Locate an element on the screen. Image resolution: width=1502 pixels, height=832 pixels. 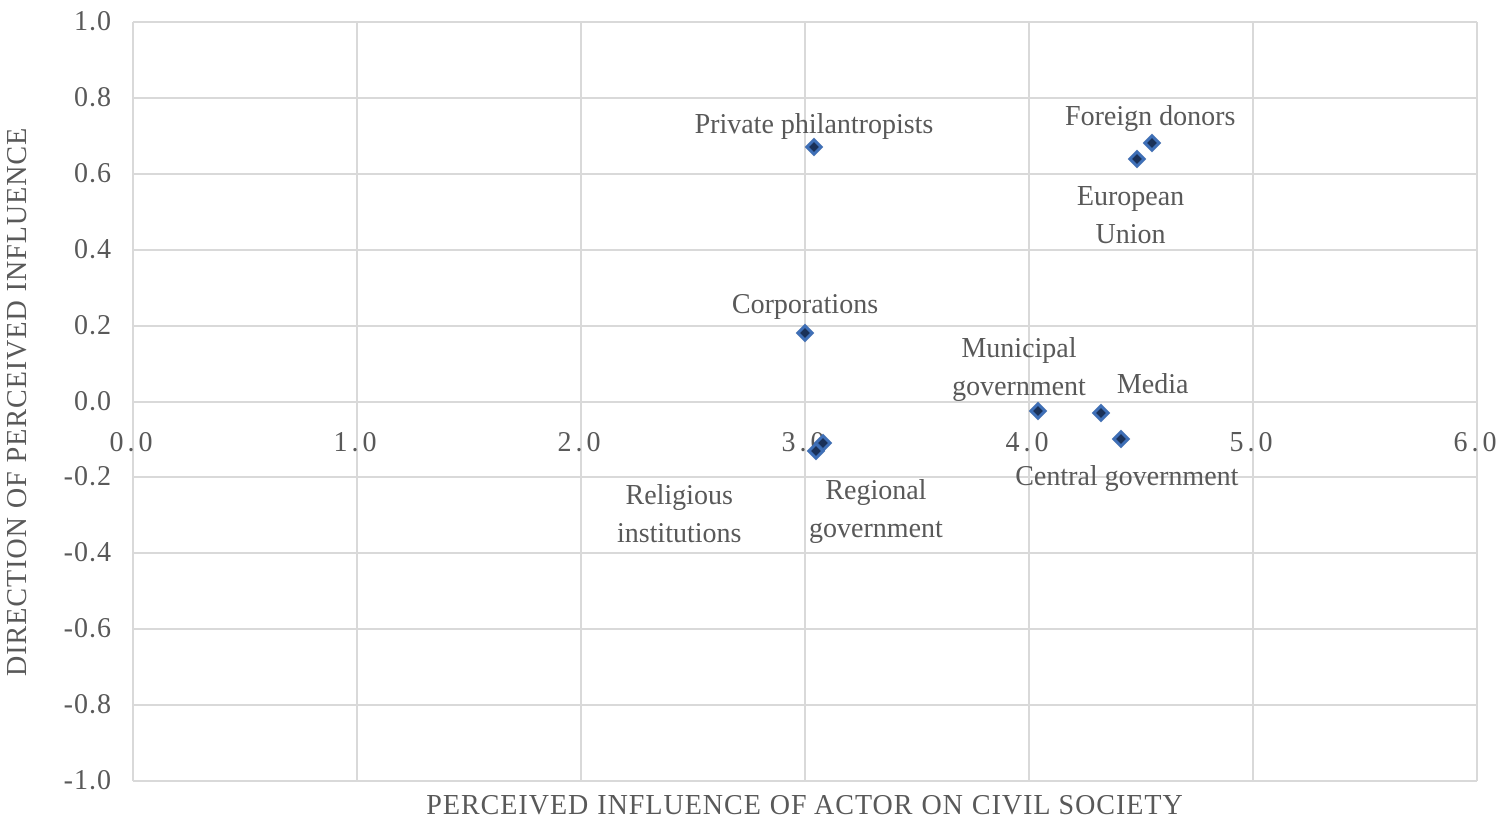
data-point-label: Media is located at coordinates (1152, 384).